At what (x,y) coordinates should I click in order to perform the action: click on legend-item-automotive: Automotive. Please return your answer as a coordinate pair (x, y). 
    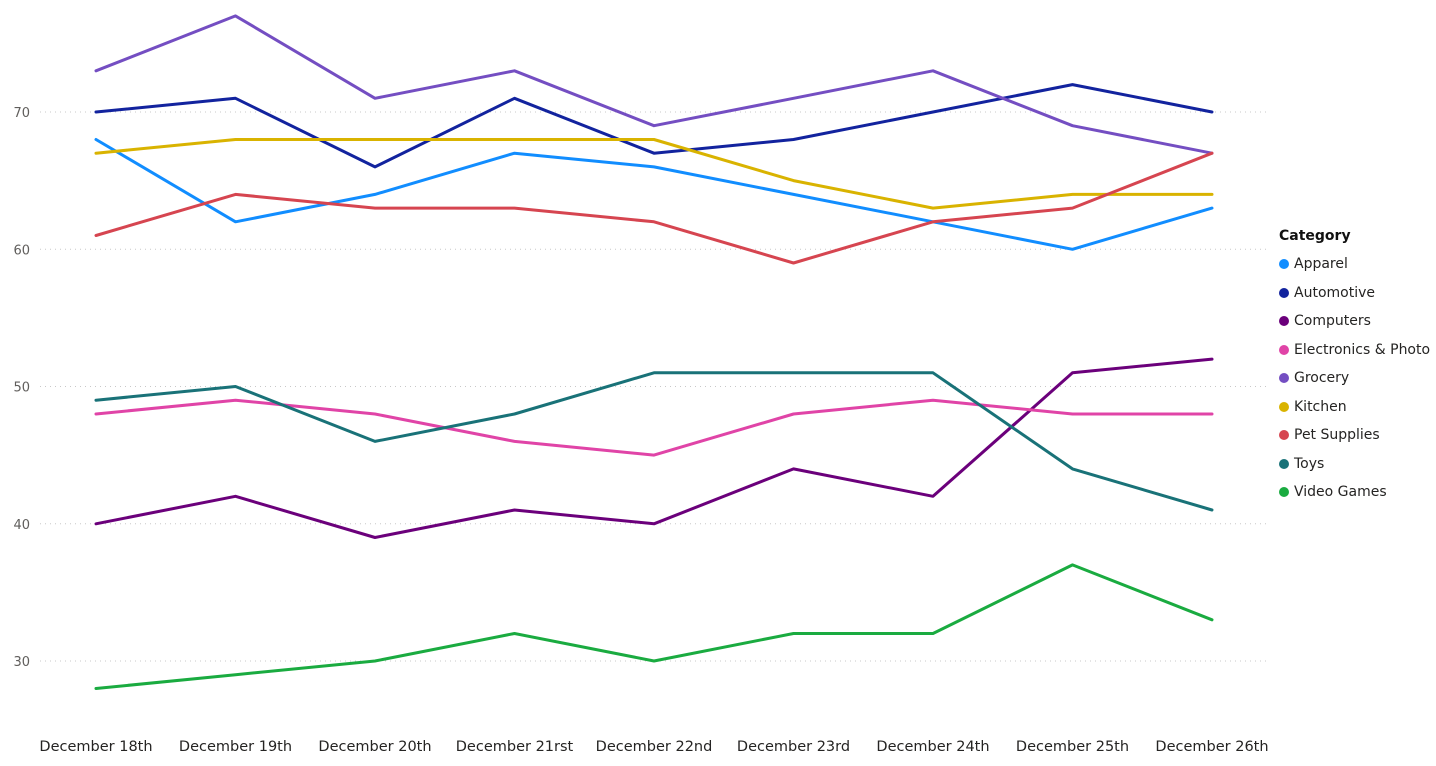
    Looking at the image, I should click on (1354, 293).